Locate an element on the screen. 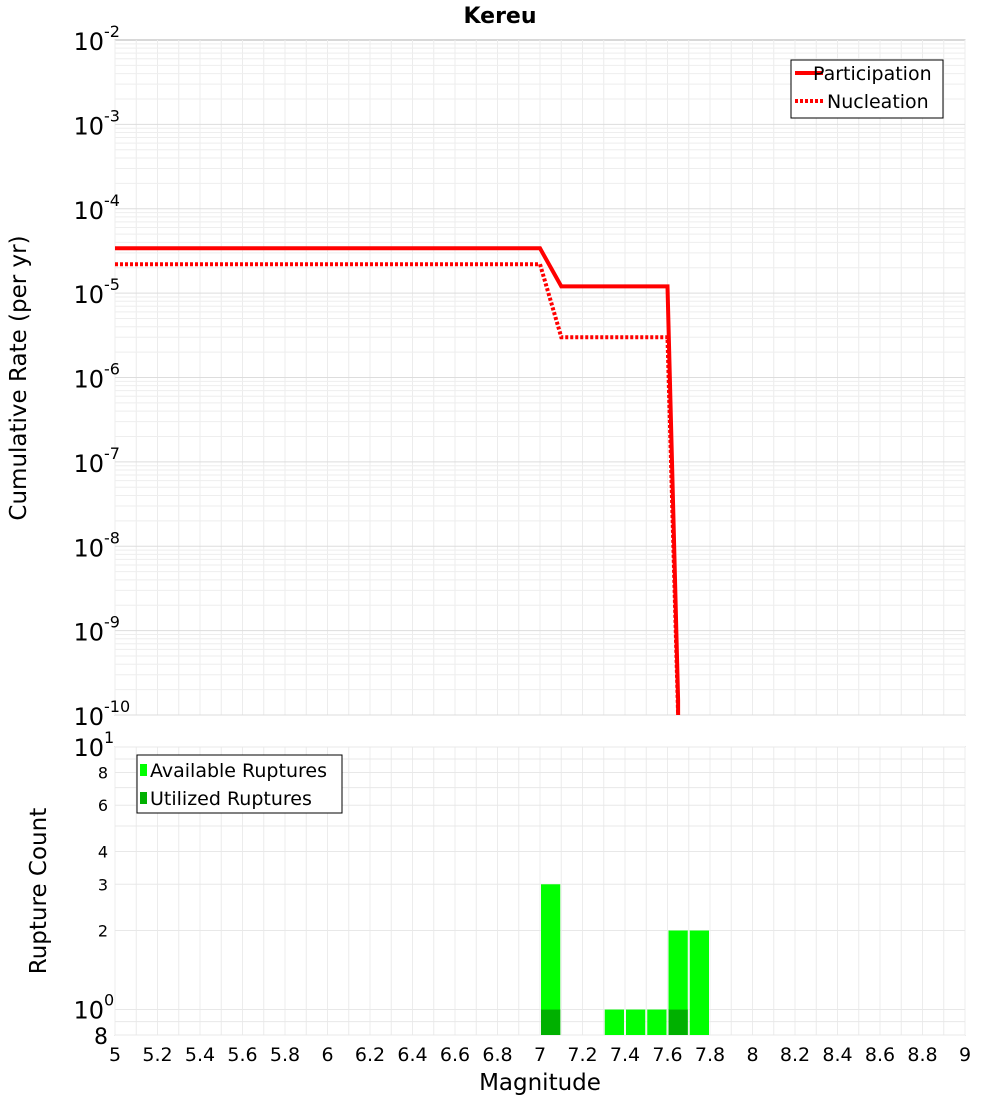  available-legend-swatch is located at coordinates (143, 770).